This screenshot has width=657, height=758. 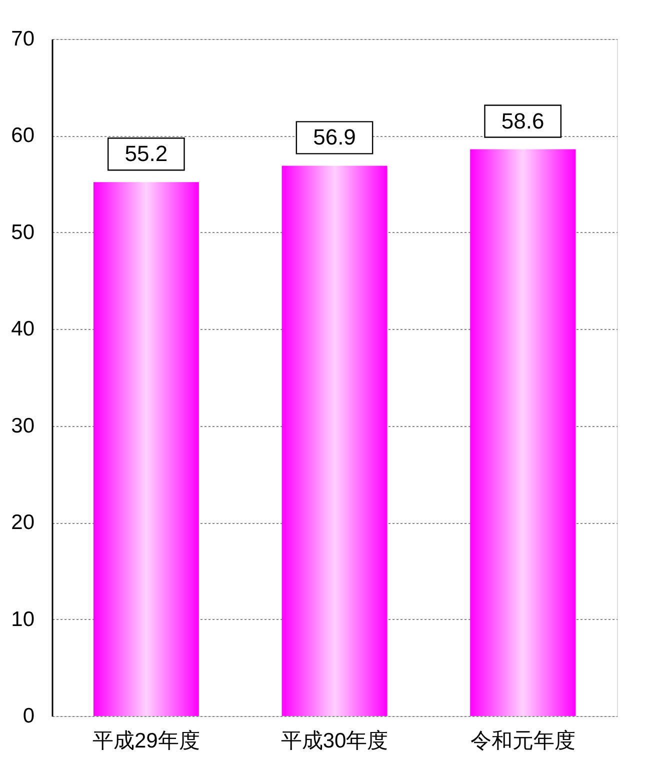 I want to click on y-tick-label: 20, so click(x=22, y=522).